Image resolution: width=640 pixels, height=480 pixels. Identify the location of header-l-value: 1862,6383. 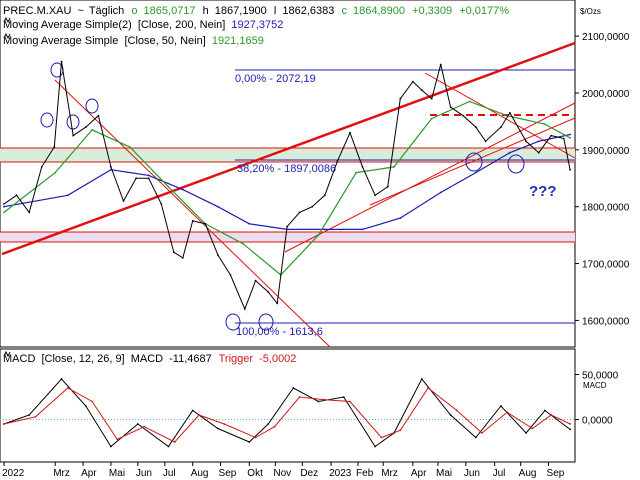
(308, 11).